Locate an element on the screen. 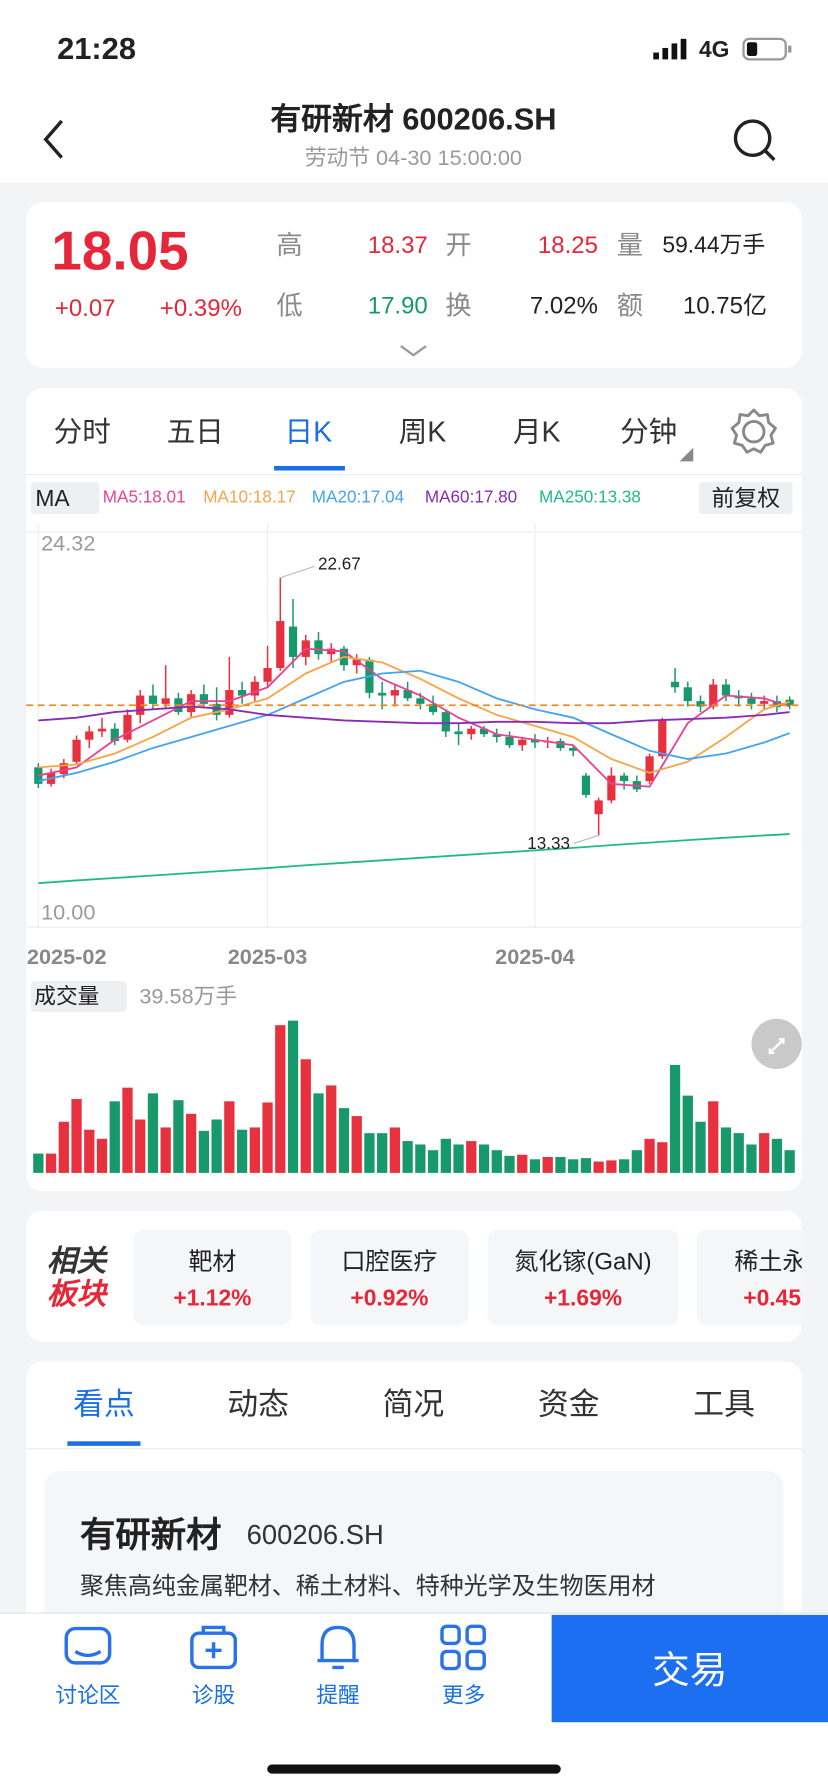 The width and height of the screenshot is (828, 1792). period-tab: 分钟 is located at coordinates (649, 432).